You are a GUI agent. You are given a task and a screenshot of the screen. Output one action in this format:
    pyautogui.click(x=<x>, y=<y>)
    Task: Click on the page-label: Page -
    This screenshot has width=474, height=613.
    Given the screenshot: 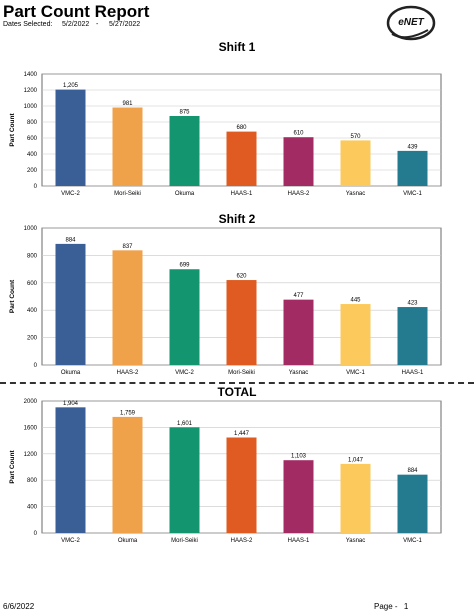 What is the action you would take?
    pyautogui.click(x=386, y=606)
    